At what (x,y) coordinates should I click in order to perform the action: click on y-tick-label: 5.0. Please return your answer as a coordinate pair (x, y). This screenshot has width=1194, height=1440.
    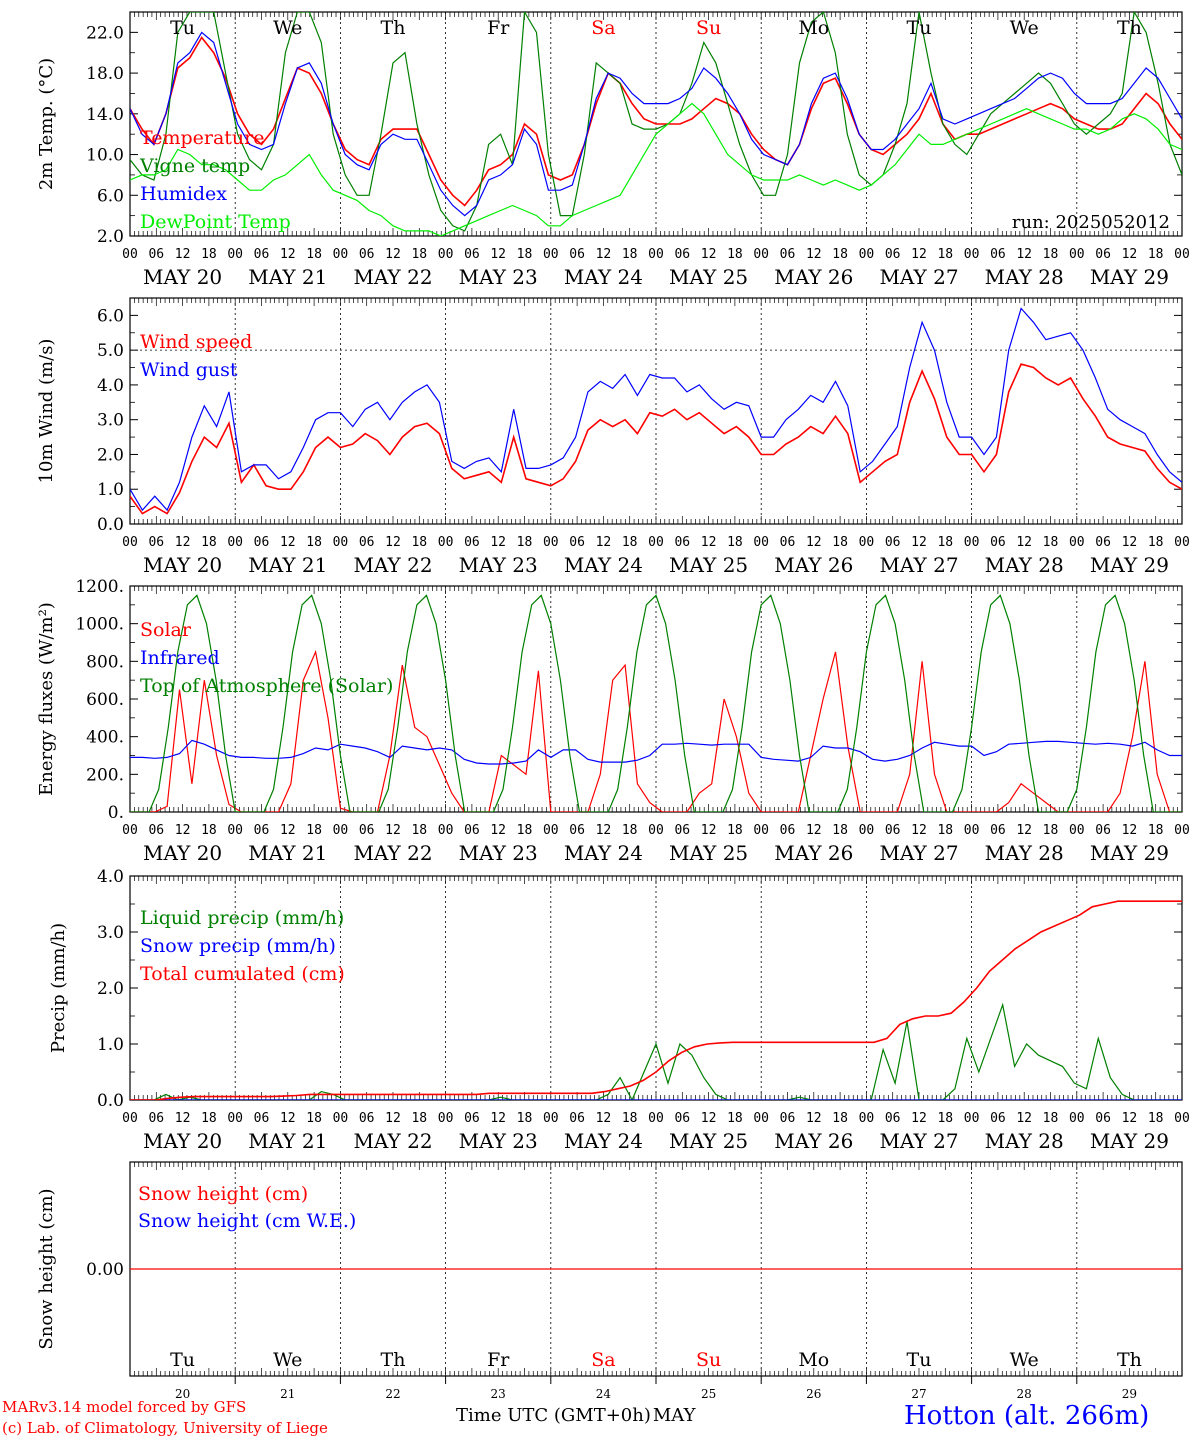
    Looking at the image, I should click on (110, 351).